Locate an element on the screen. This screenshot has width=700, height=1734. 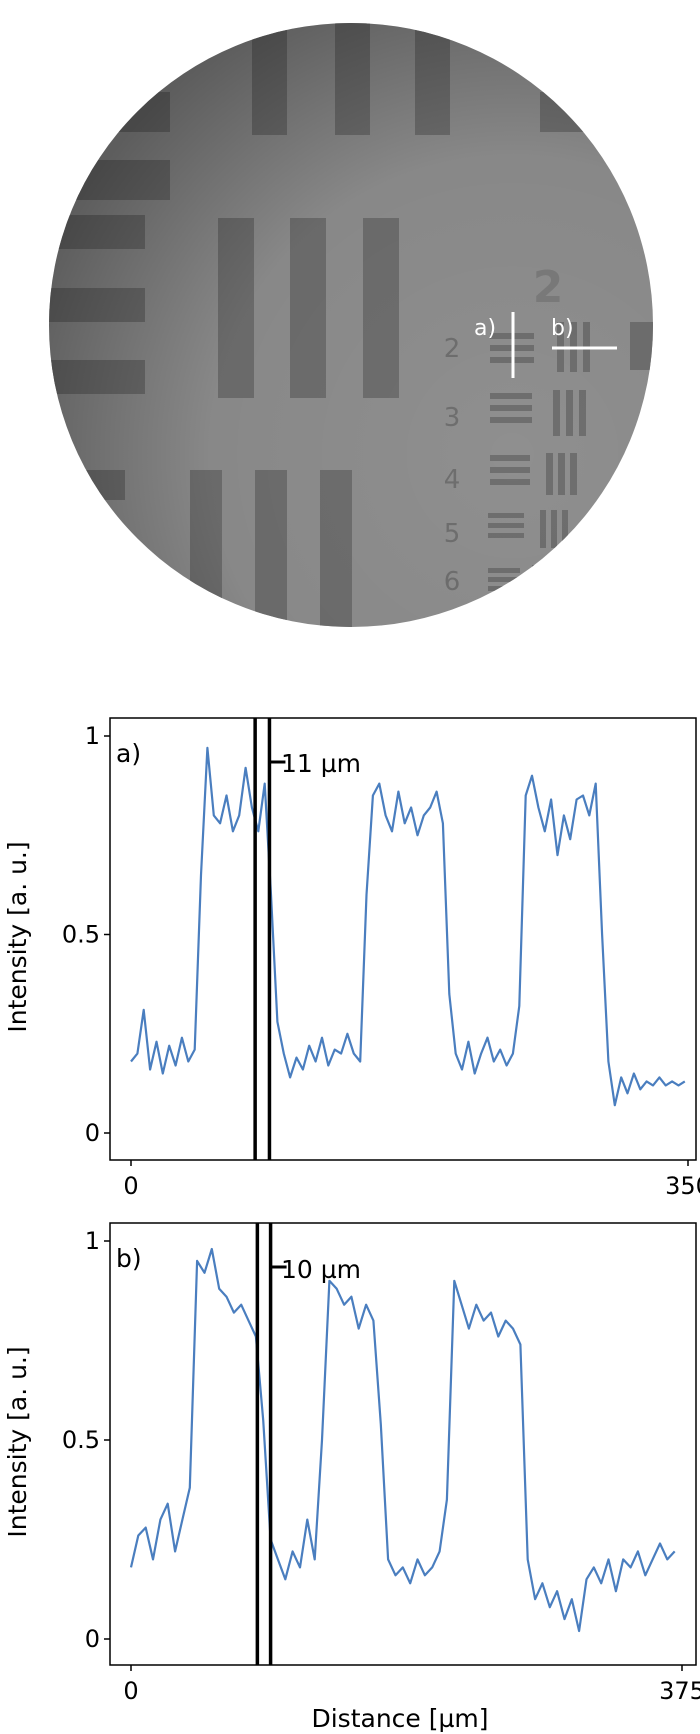
annotation-label: 11 µm is located at coordinates (321, 763).